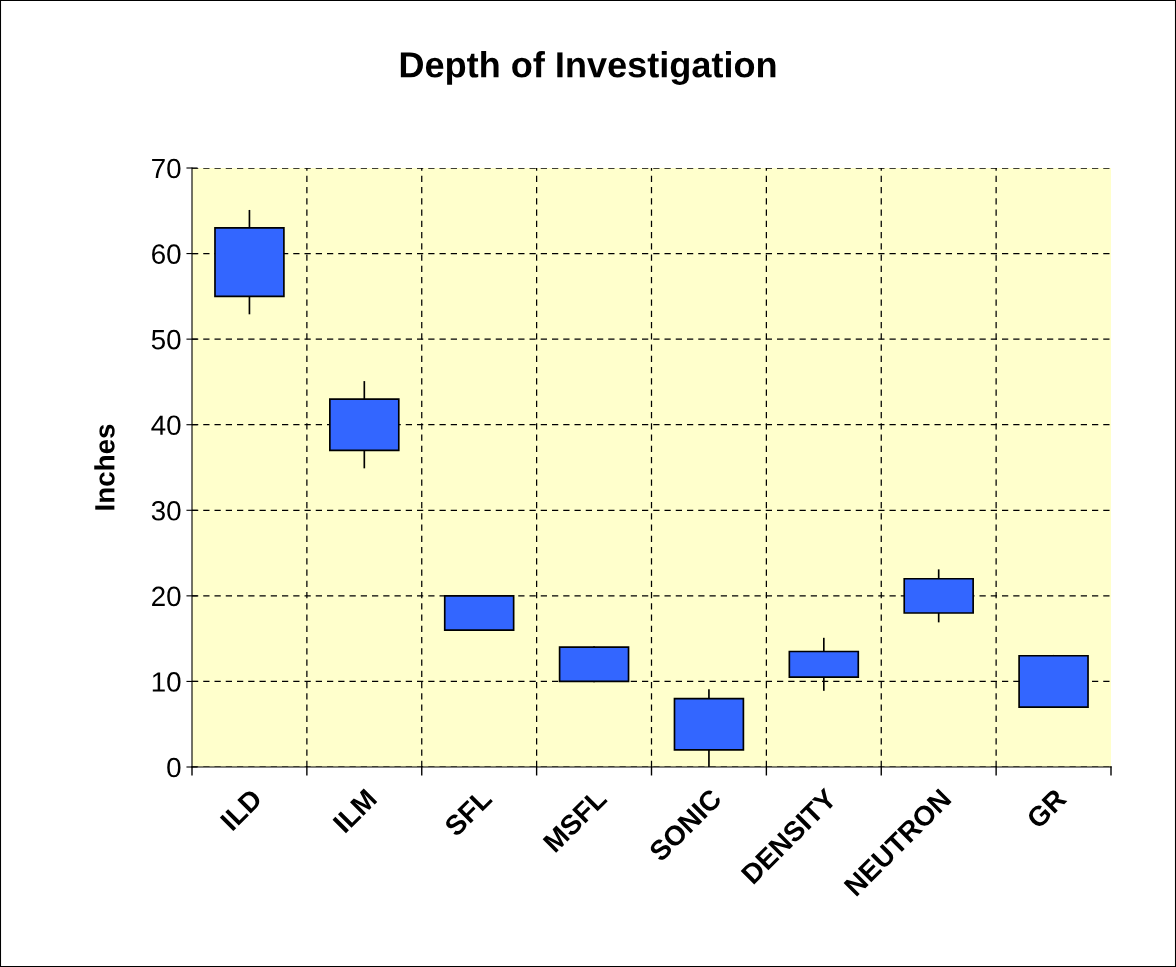  What do you see at coordinates (166, 168) in the screenshot?
I see `y-tick-label: 70` at bounding box center [166, 168].